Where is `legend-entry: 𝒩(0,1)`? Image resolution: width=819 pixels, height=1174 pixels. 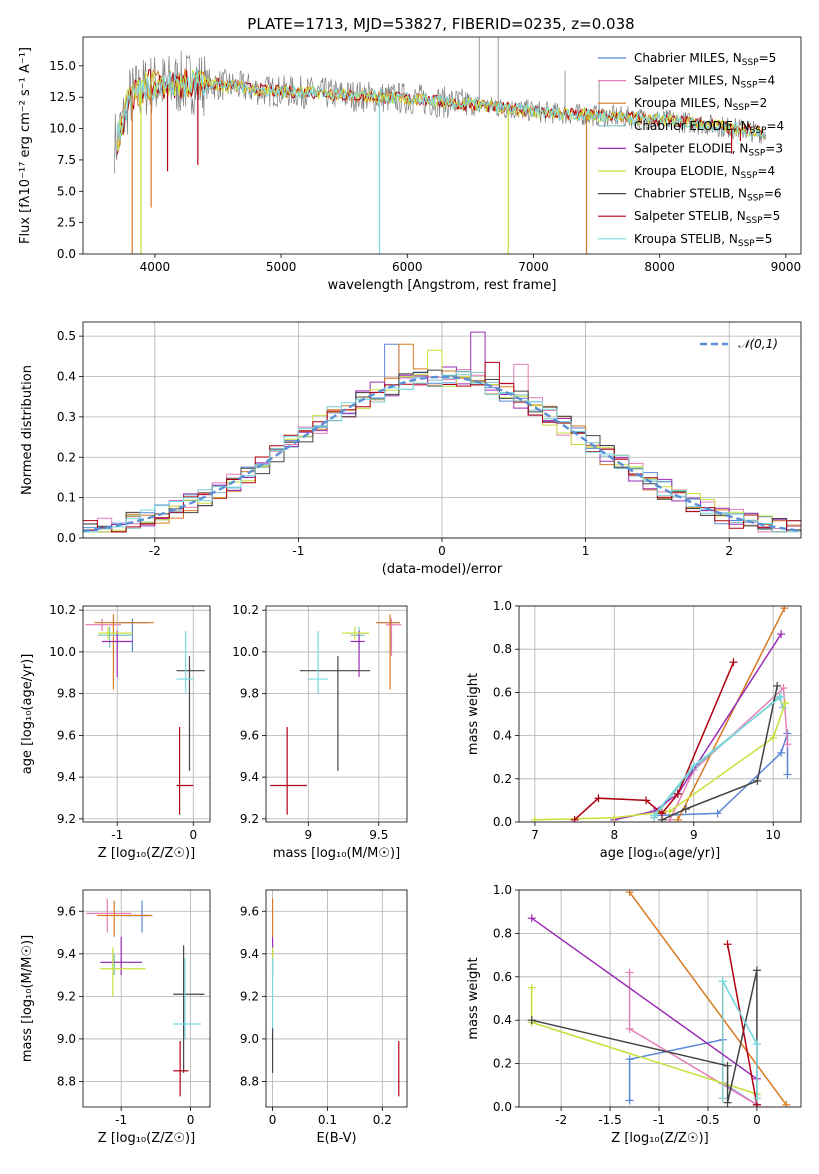 legend-entry: 𝒩(0,1) is located at coordinates (758, 344).